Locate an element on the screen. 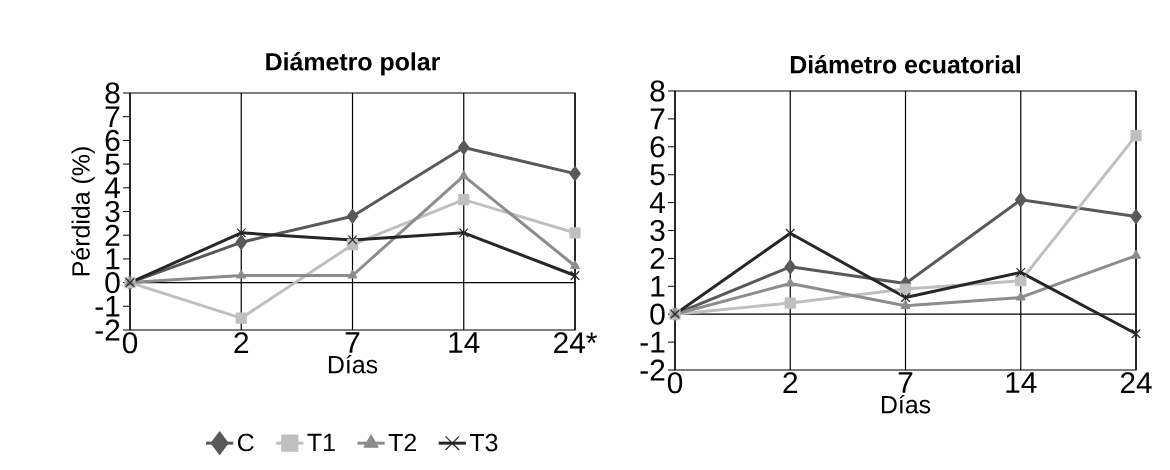 This screenshot has width=1170, height=470. chart-title: Diámetro polar is located at coordinates (353, 64).